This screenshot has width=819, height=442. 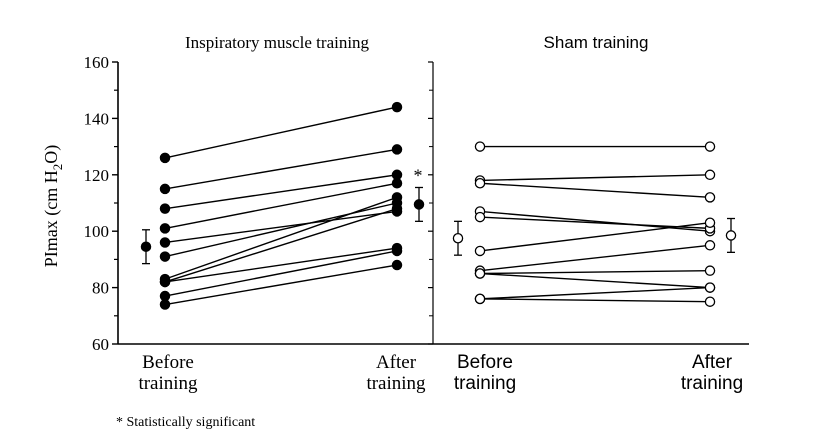 What do you see at coordinates (710, 197) in the screenshot?
I see `subject-point-sham-2-after` at bounding box center [710, 197].